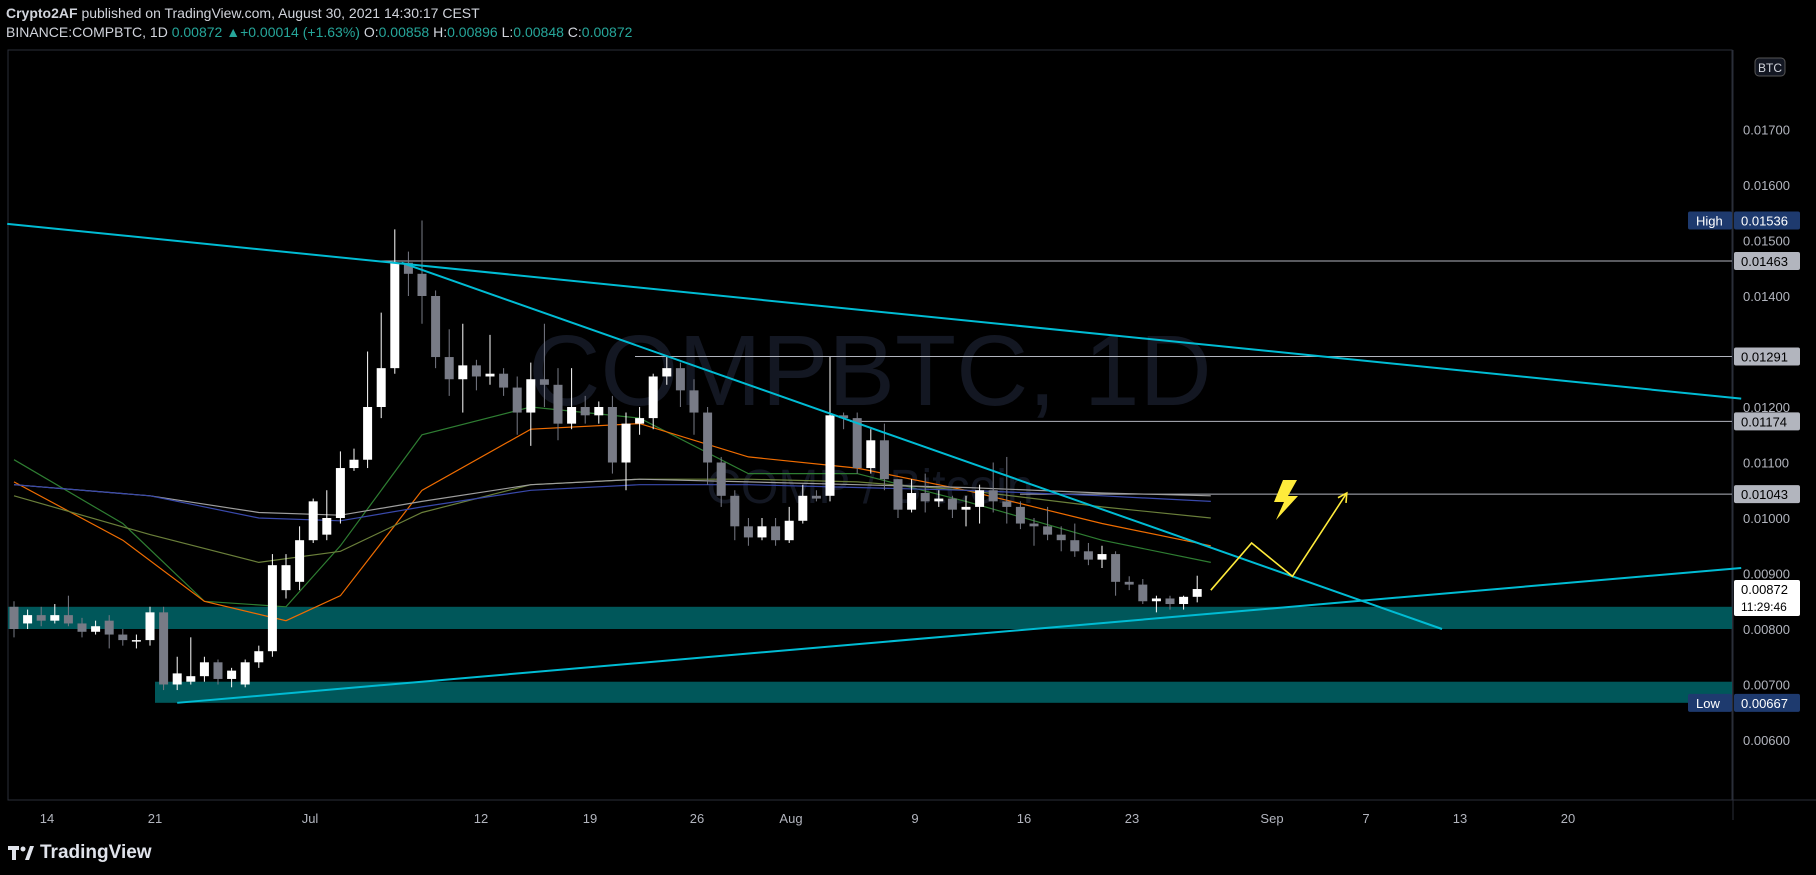 The image size is (1816, 875). Describe the element at coordinates (1766, 518) in the screenshot. I see `price-axis-label: 0.01000` at that location.